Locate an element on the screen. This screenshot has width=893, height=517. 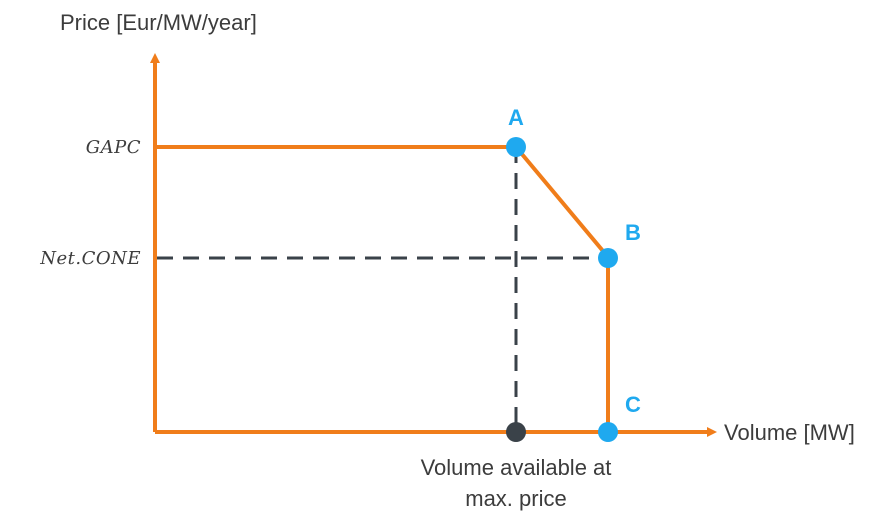
net-cone-label: Net.CONE is located at coordinates (90, 258).